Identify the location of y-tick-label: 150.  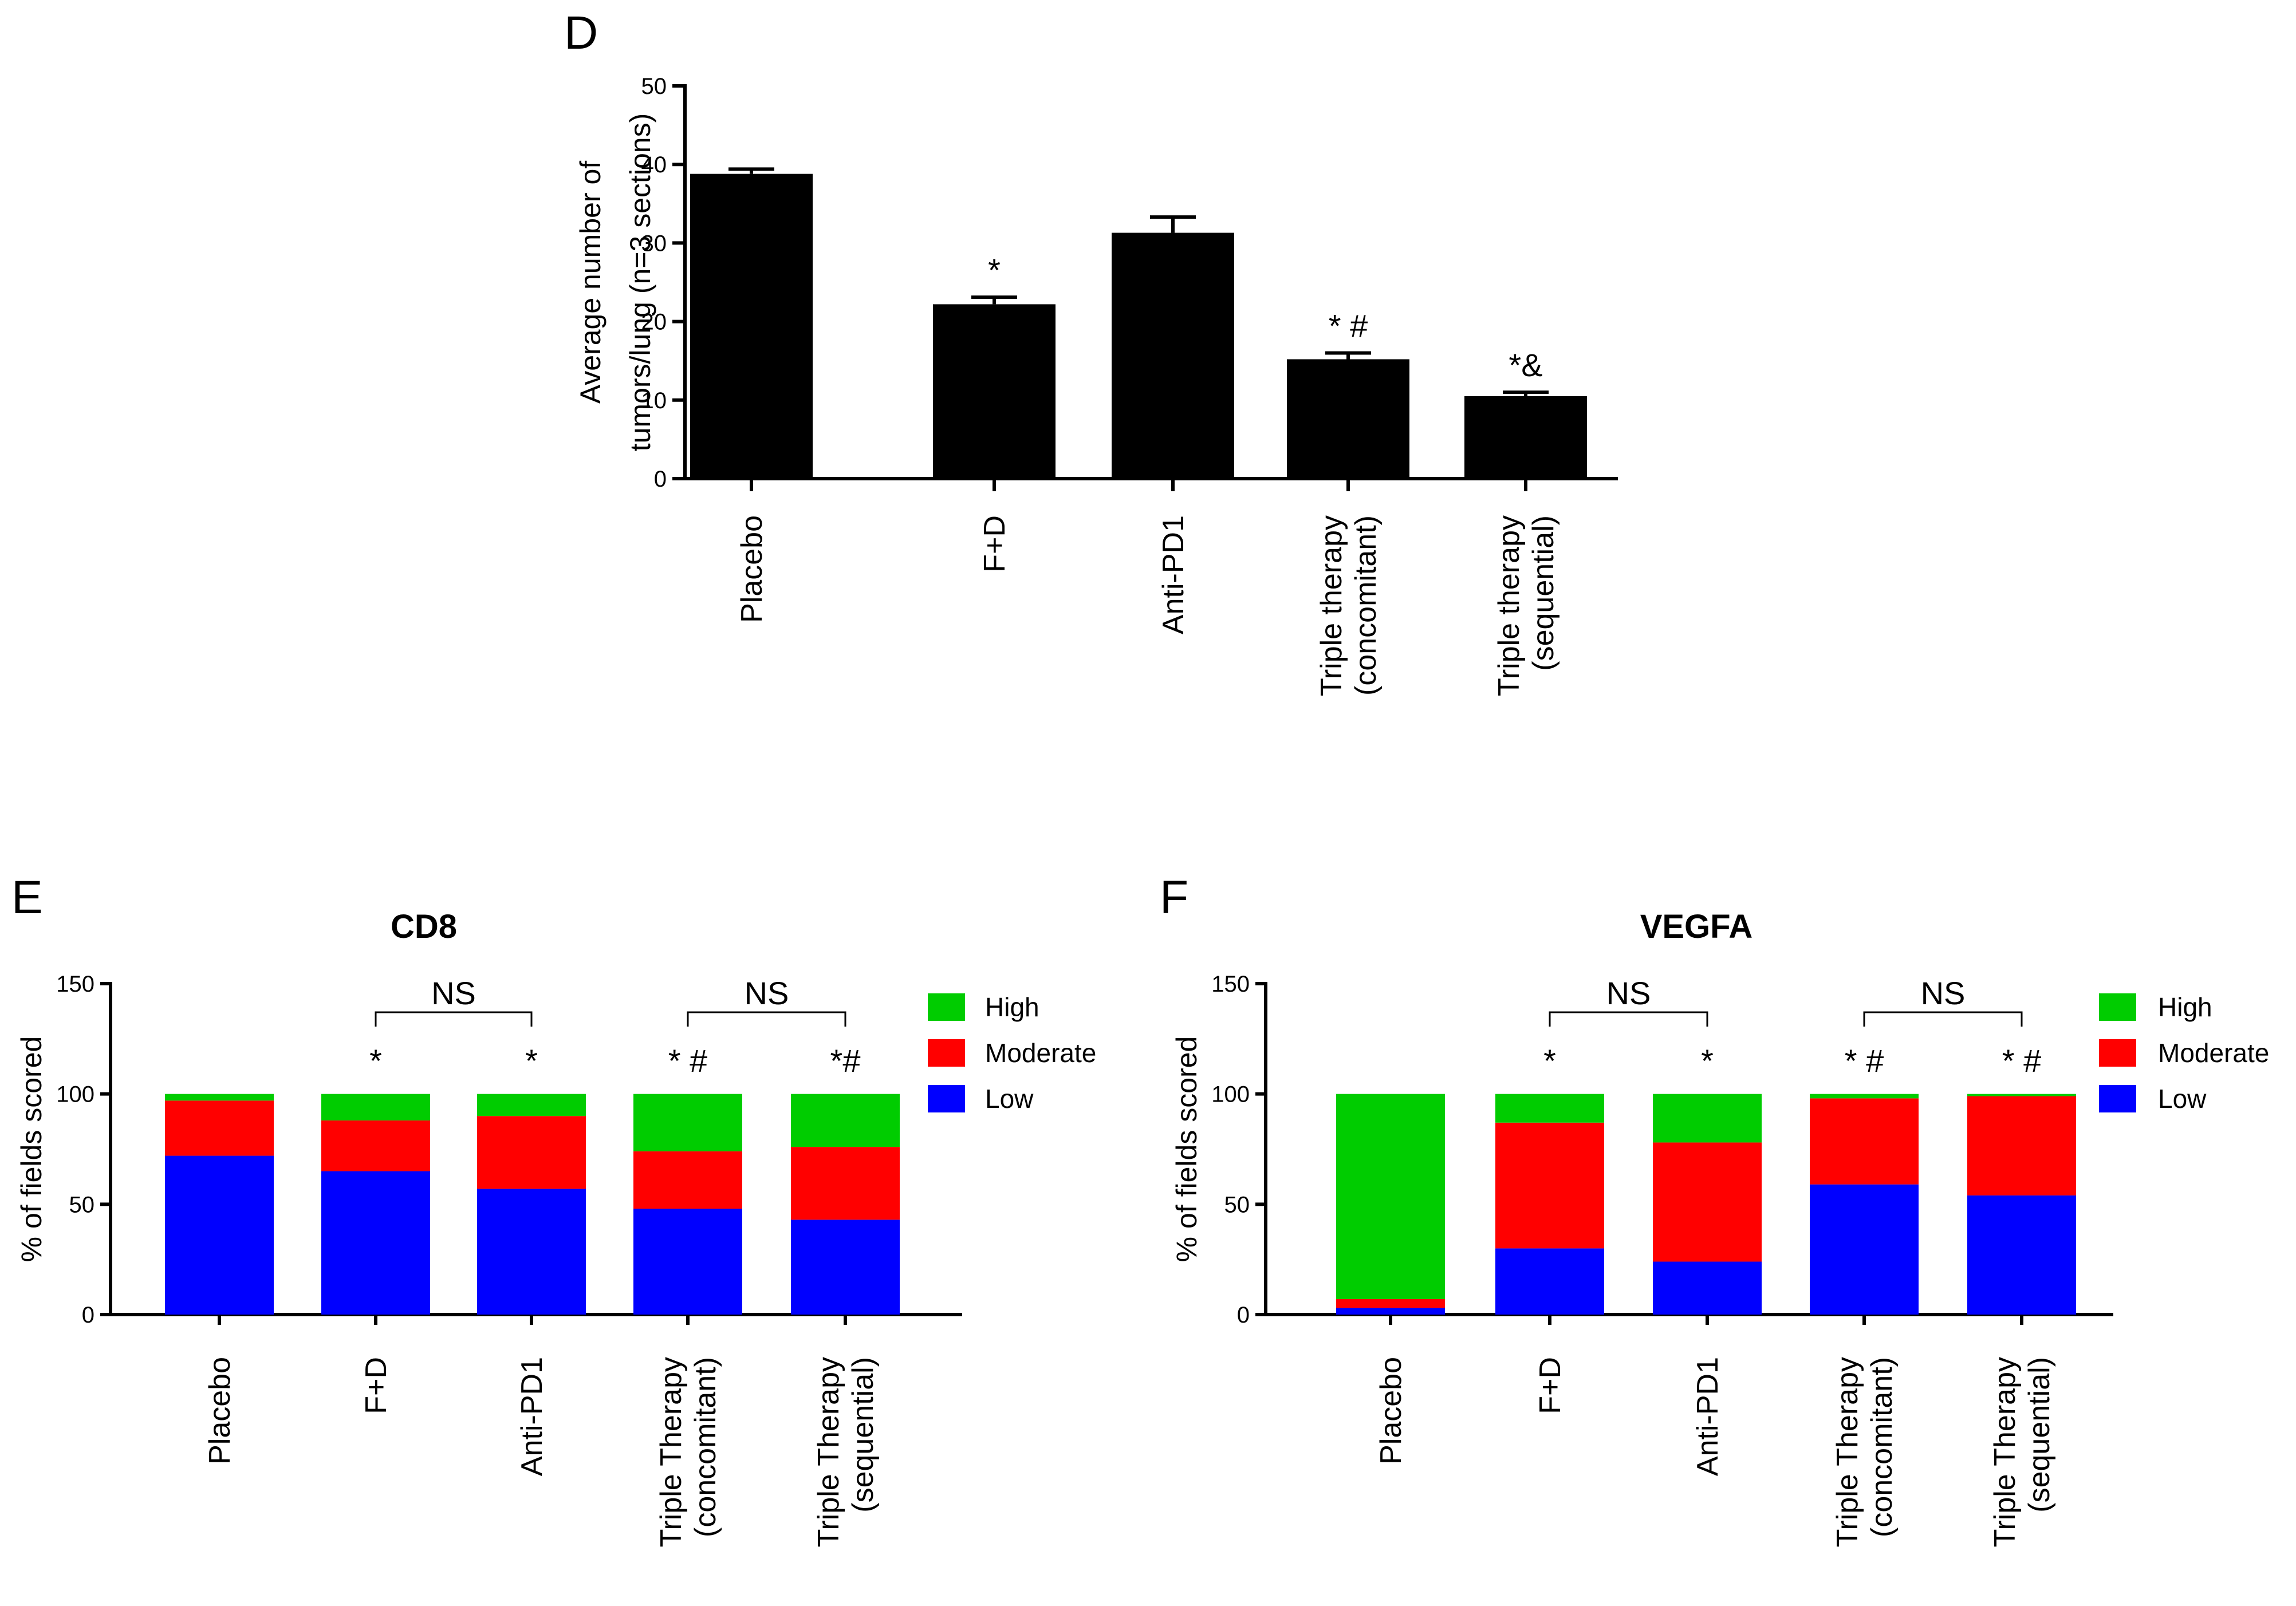
(75, 984).